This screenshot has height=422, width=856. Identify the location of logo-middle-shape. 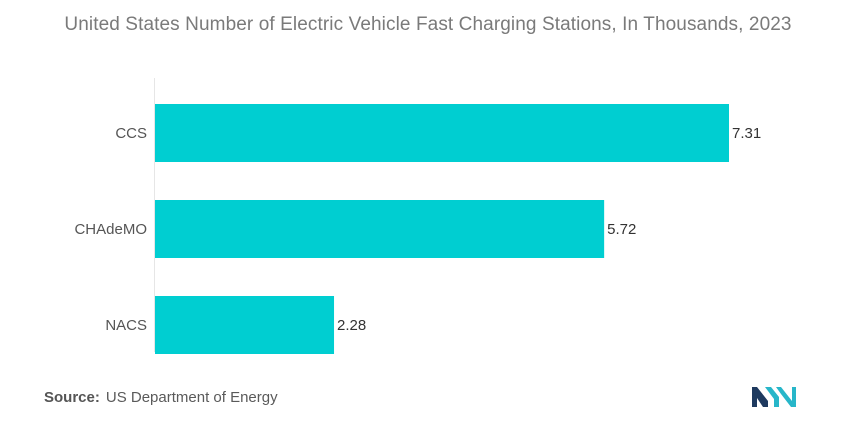
(772, 397).